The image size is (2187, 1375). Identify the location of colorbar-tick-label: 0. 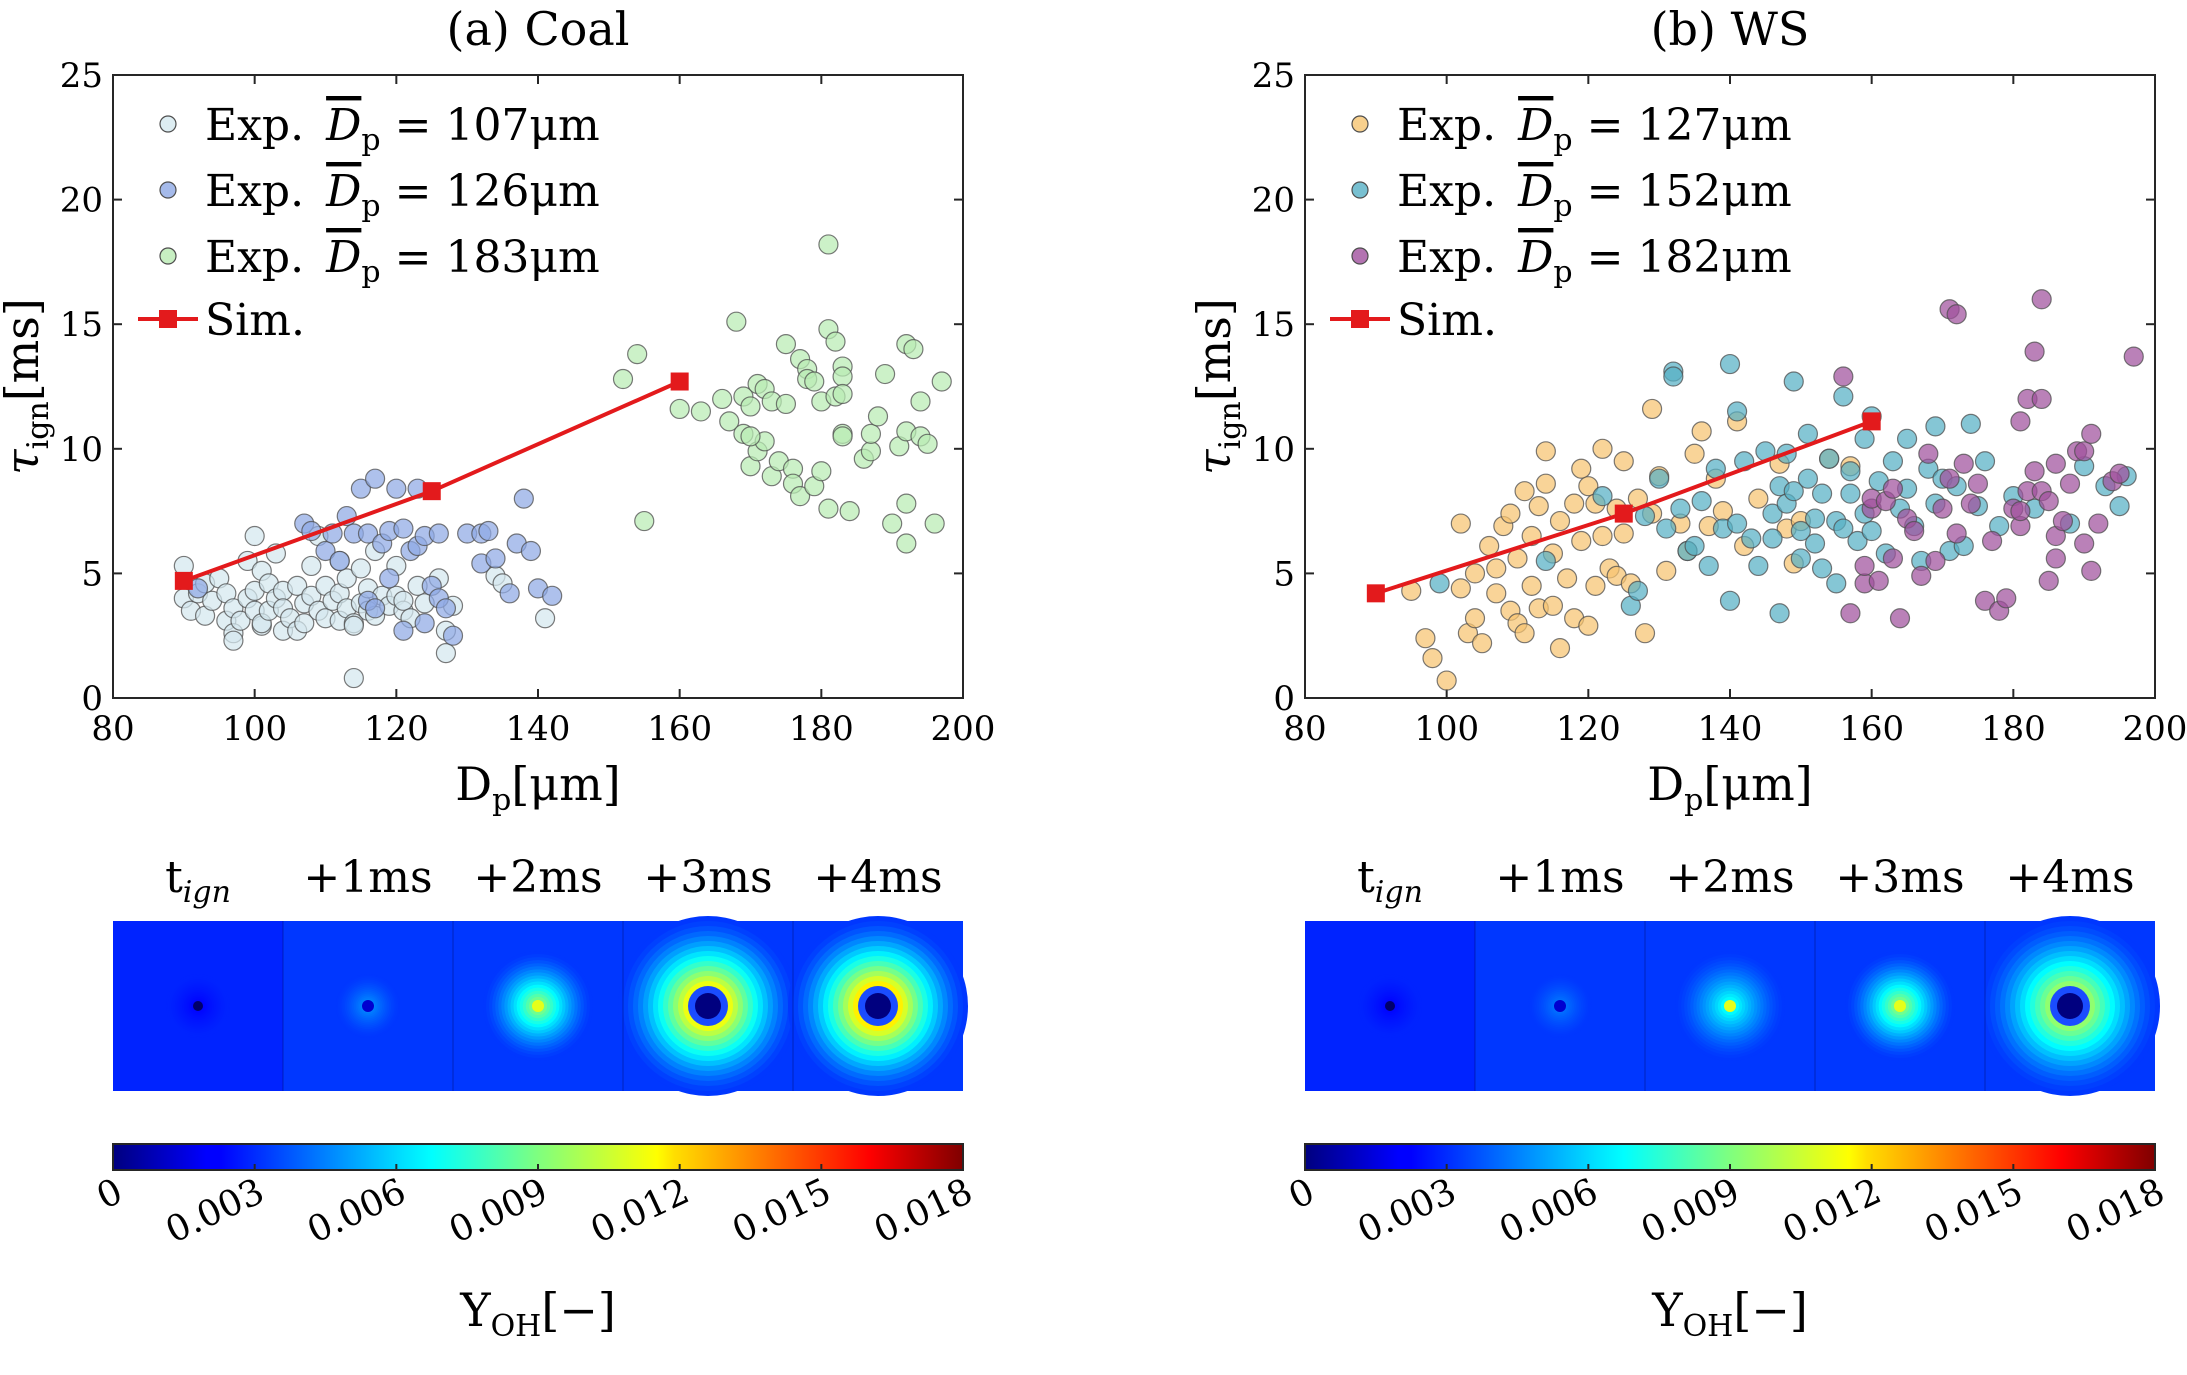
(110, 1194).